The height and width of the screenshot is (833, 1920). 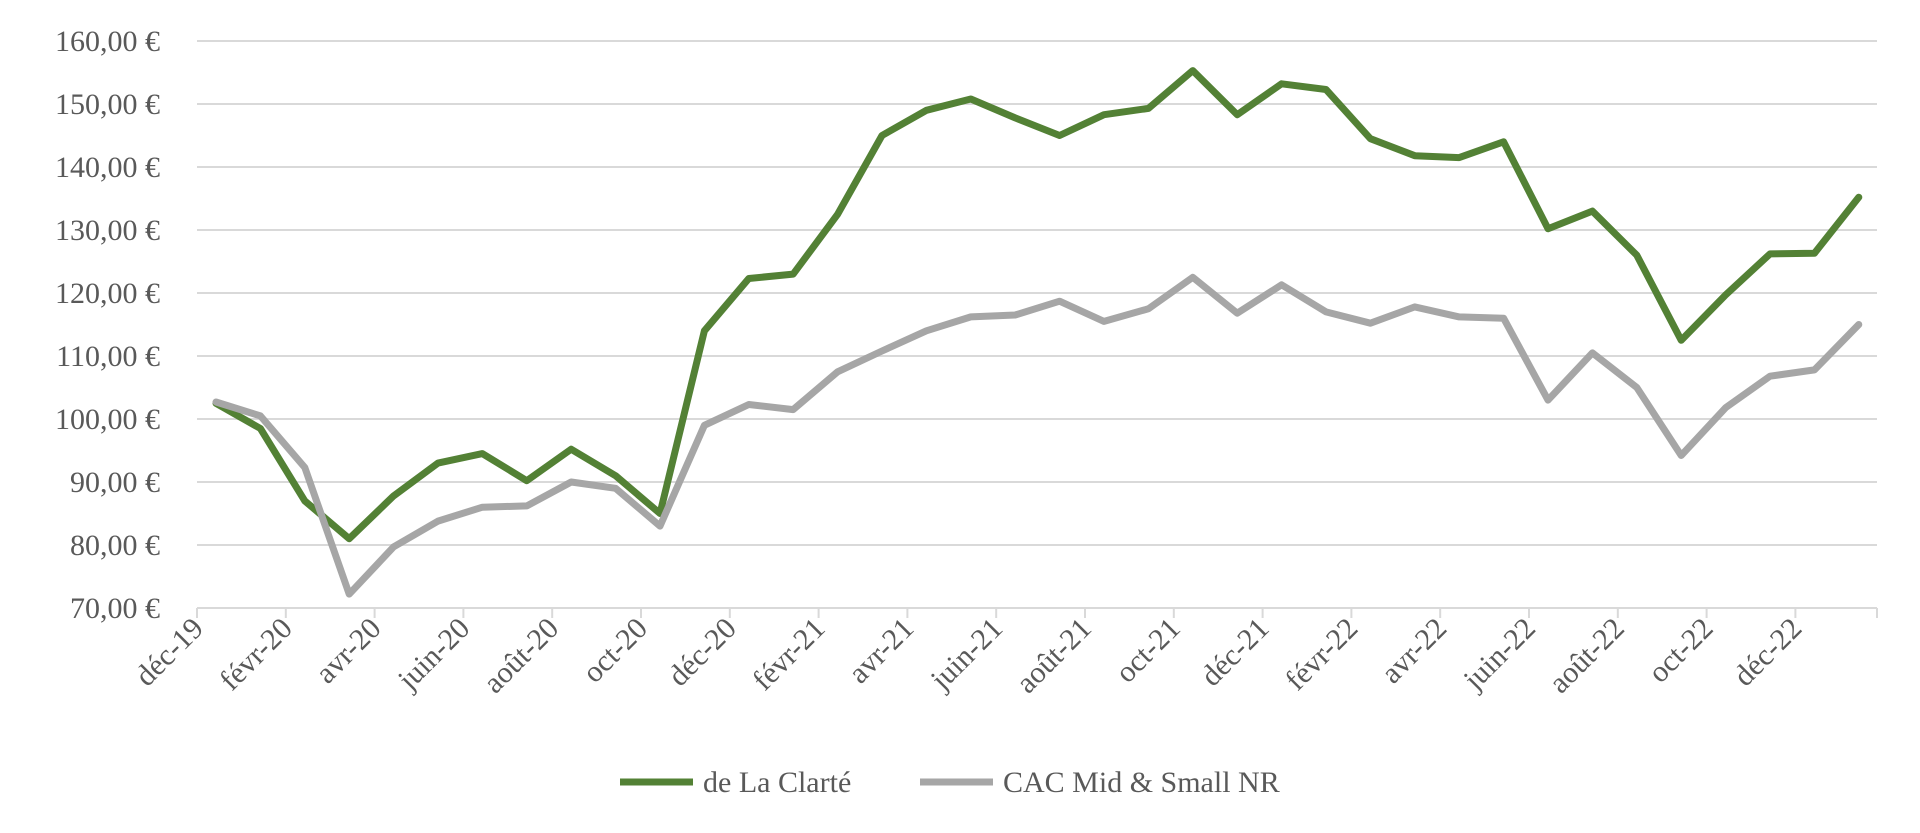 I want to click on y-tick-label: 100,00 €, so click(x=107, y=419).